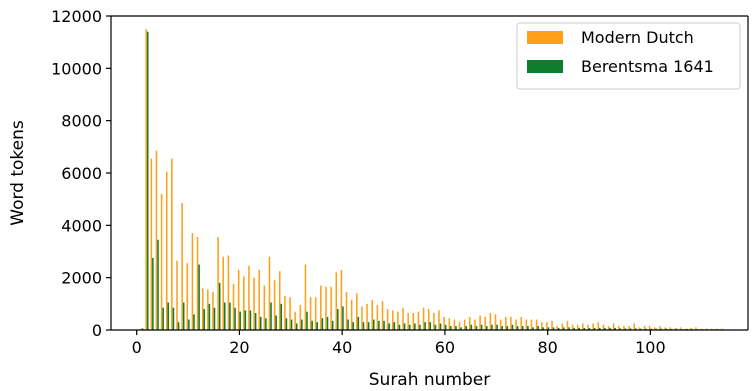 Image resolution: width=752 pixels, height=391 pixels. I want to click on x-axis-label: Surah number, so click(430, 380).